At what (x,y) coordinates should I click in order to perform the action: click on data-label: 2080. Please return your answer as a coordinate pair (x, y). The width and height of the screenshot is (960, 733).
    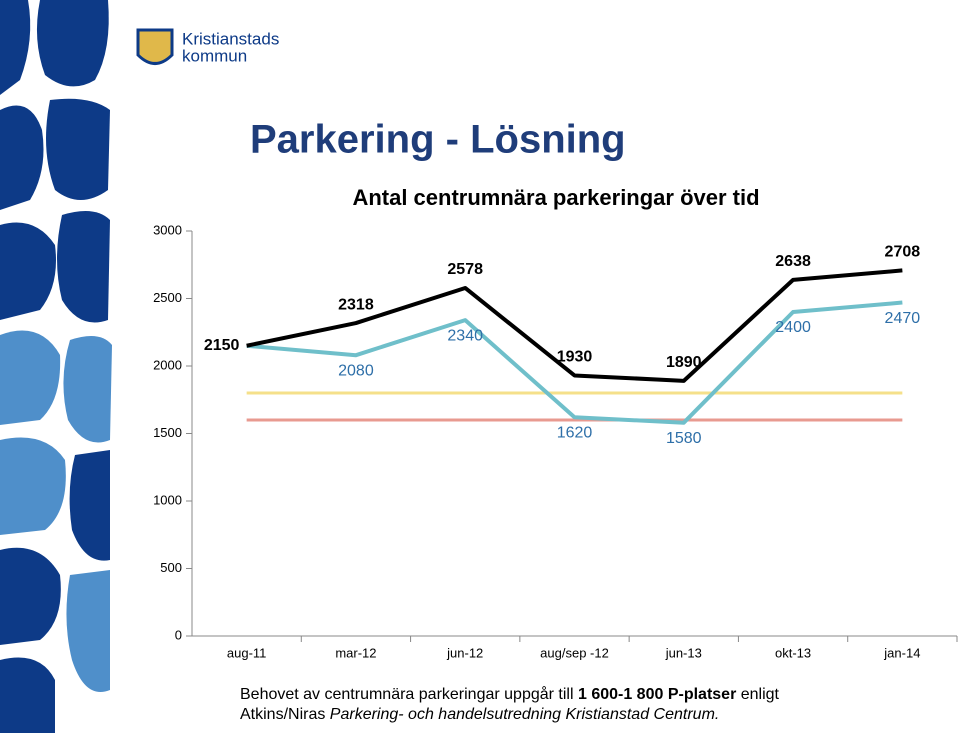
    Looking at the image, I should click on (356, 370).